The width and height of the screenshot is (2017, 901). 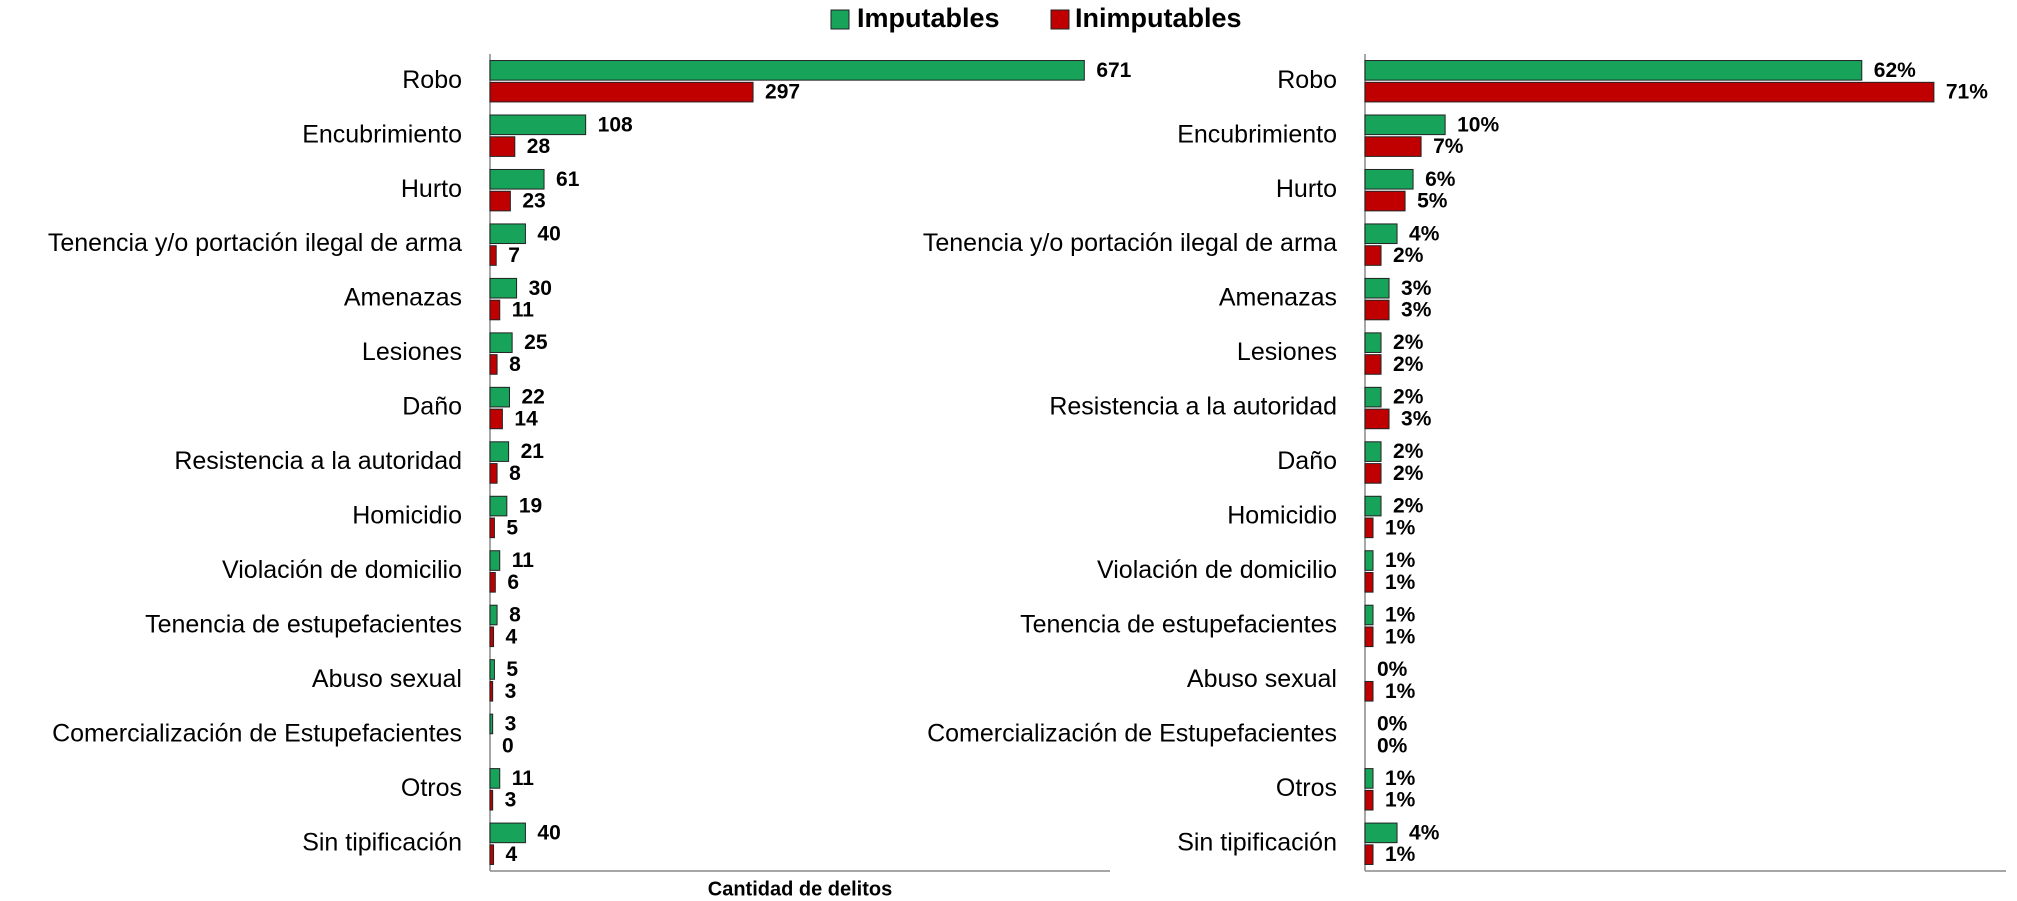 I want to click on data-label: 19, so click(x=530, y=506).